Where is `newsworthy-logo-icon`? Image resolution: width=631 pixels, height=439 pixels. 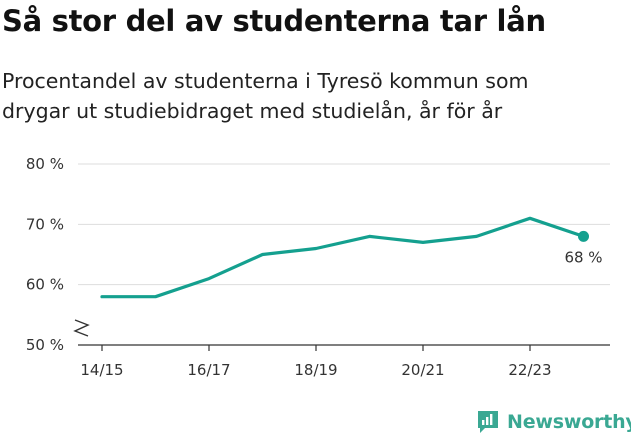
newsworthy-logo-icon is located at coordinates (488, 422).